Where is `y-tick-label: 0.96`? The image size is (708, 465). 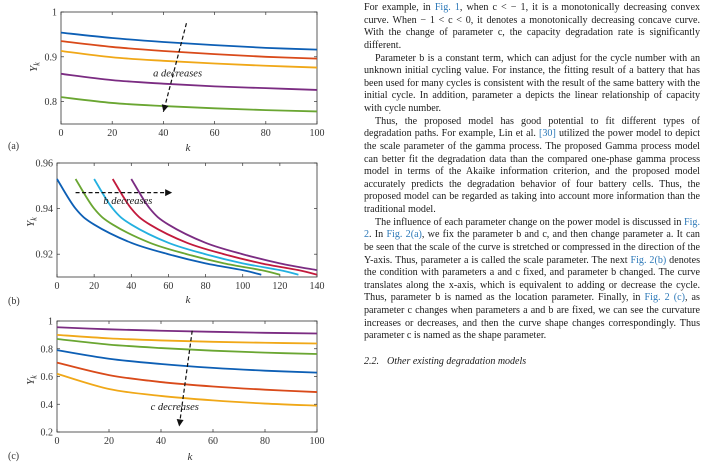 y-tick-label: 0.96 is located at coordinates (45, 164).